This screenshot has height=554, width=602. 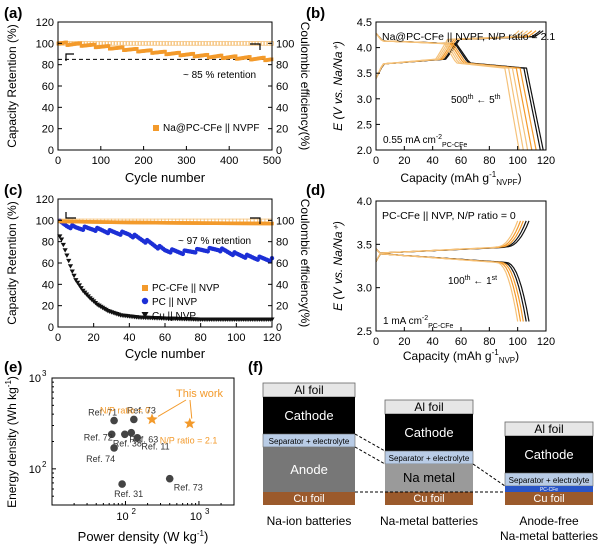 I want to click on na-metal-separator-label: Separator + electrolyte, so click(x=429, y=458).